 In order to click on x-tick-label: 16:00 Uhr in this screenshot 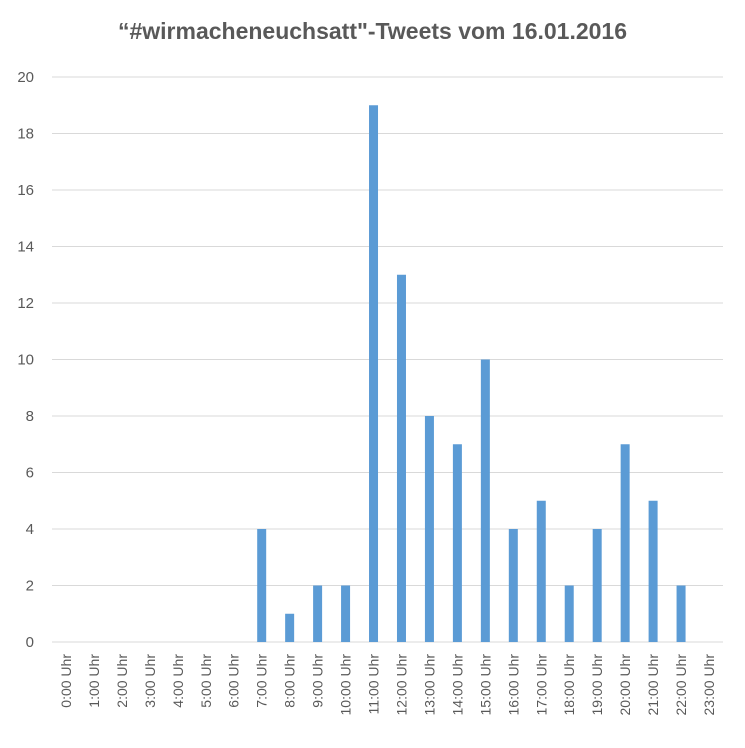, I will do `click(513, 685)`.